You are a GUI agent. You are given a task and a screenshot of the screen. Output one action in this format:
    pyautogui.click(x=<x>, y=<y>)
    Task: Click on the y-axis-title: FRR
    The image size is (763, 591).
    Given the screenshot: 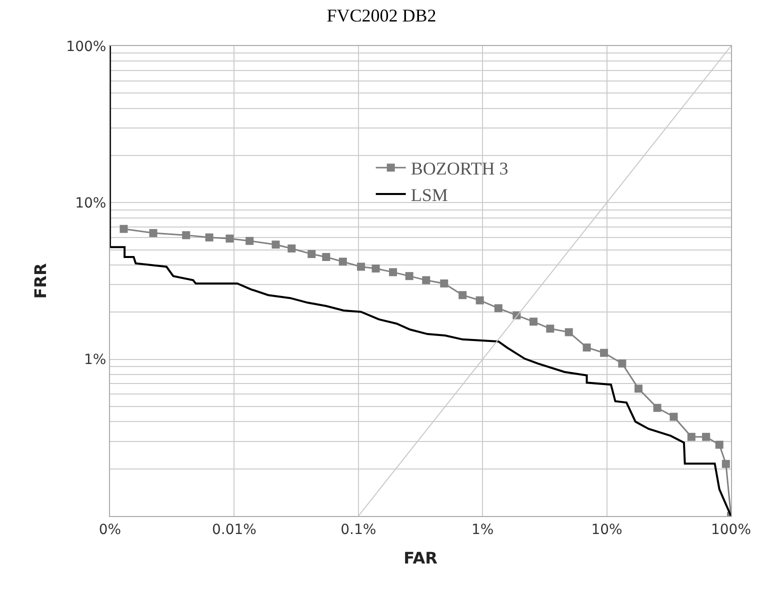 What is the action you would take?
    pyautogui.click(x=40, y=281)
    